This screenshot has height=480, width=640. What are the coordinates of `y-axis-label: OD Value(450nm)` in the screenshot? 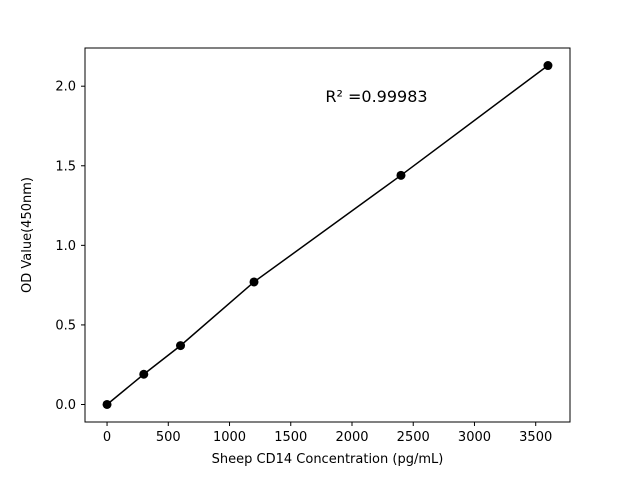 It's located at (27, 235).